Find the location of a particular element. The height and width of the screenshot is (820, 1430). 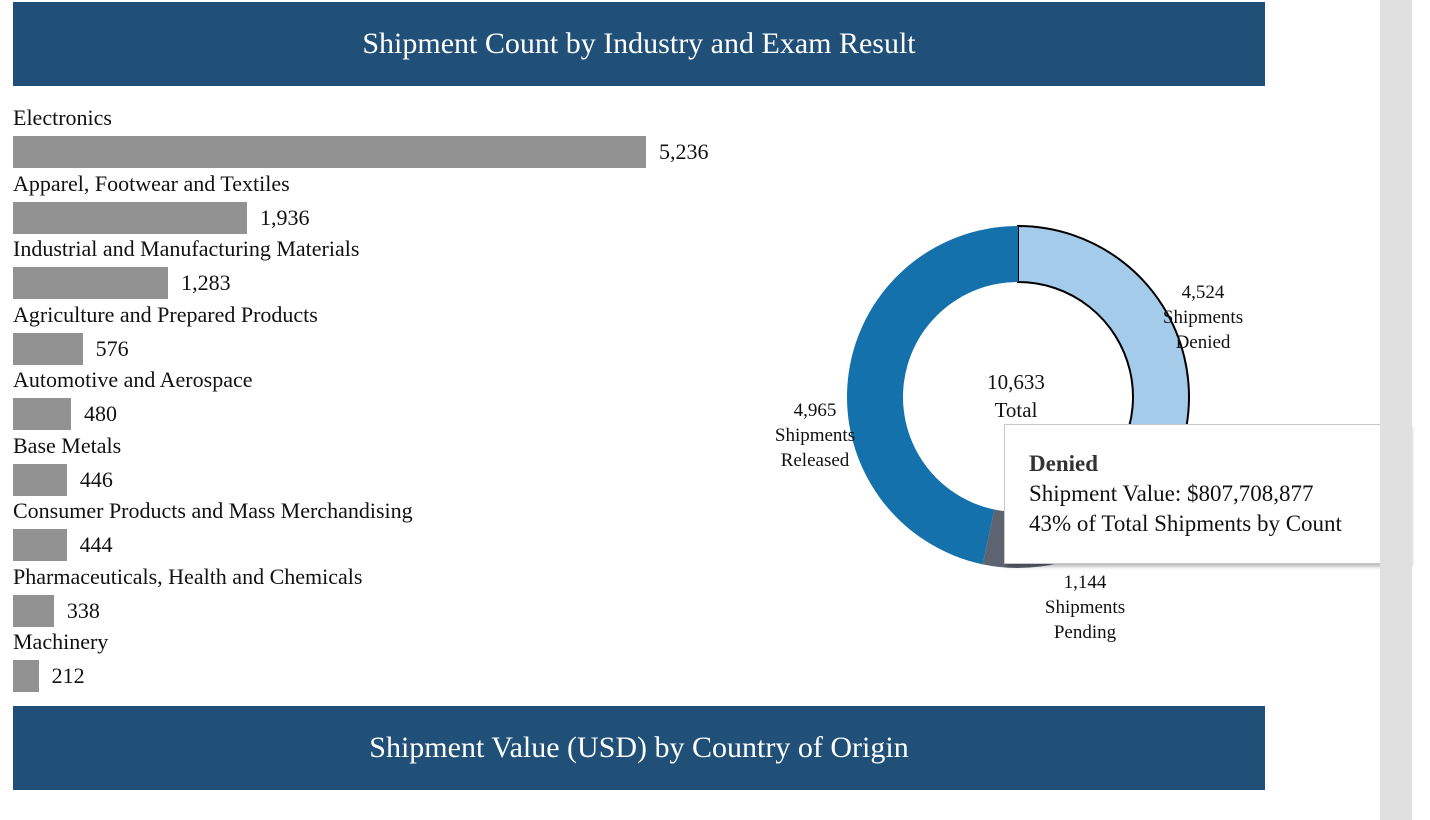

bar-value-label: 5,236 is located at coordinates (684, 151).